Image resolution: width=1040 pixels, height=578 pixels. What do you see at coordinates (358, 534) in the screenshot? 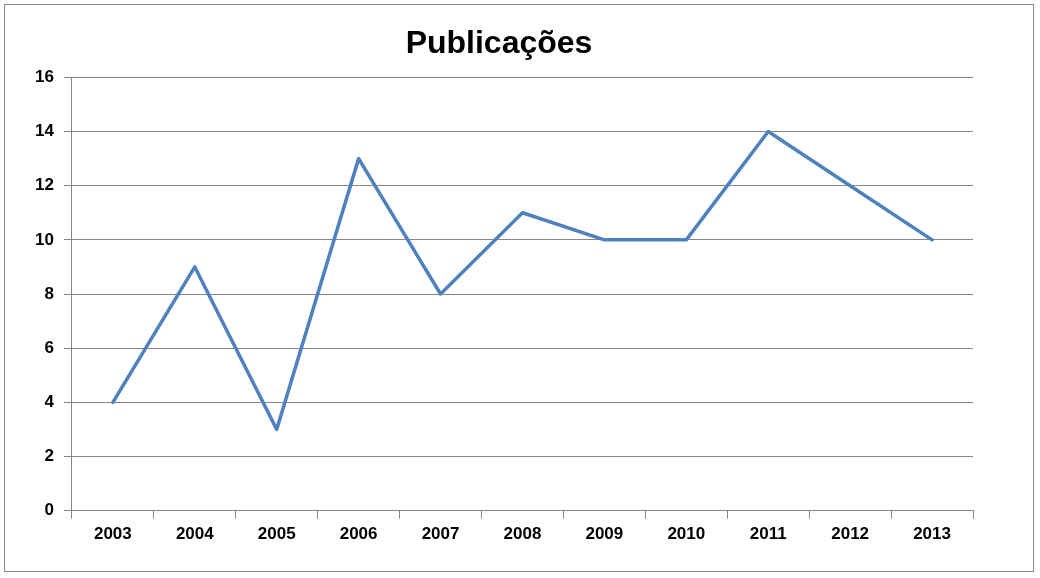
I see `x-tick-label: 2006` at bounding box center [358, 534].